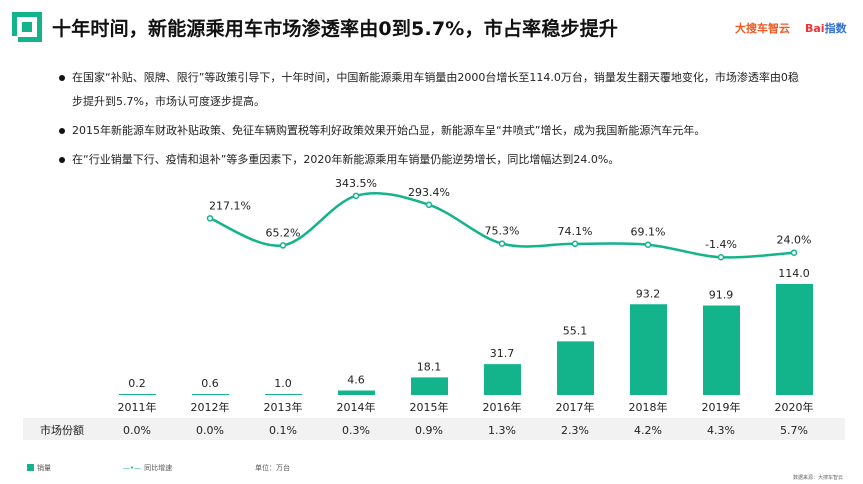 Image resolution: width=863 pixels, height=484 pixels. I want to click on brand-logo-baidu-index: Bai指数, so click(826, 28).